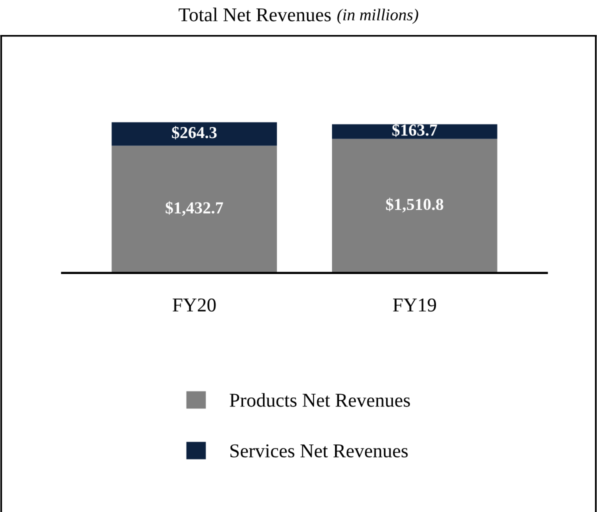 This screenshot has width=597, height=512. I want to click on chart-title: Total Net Revenues, so click(254, 15).